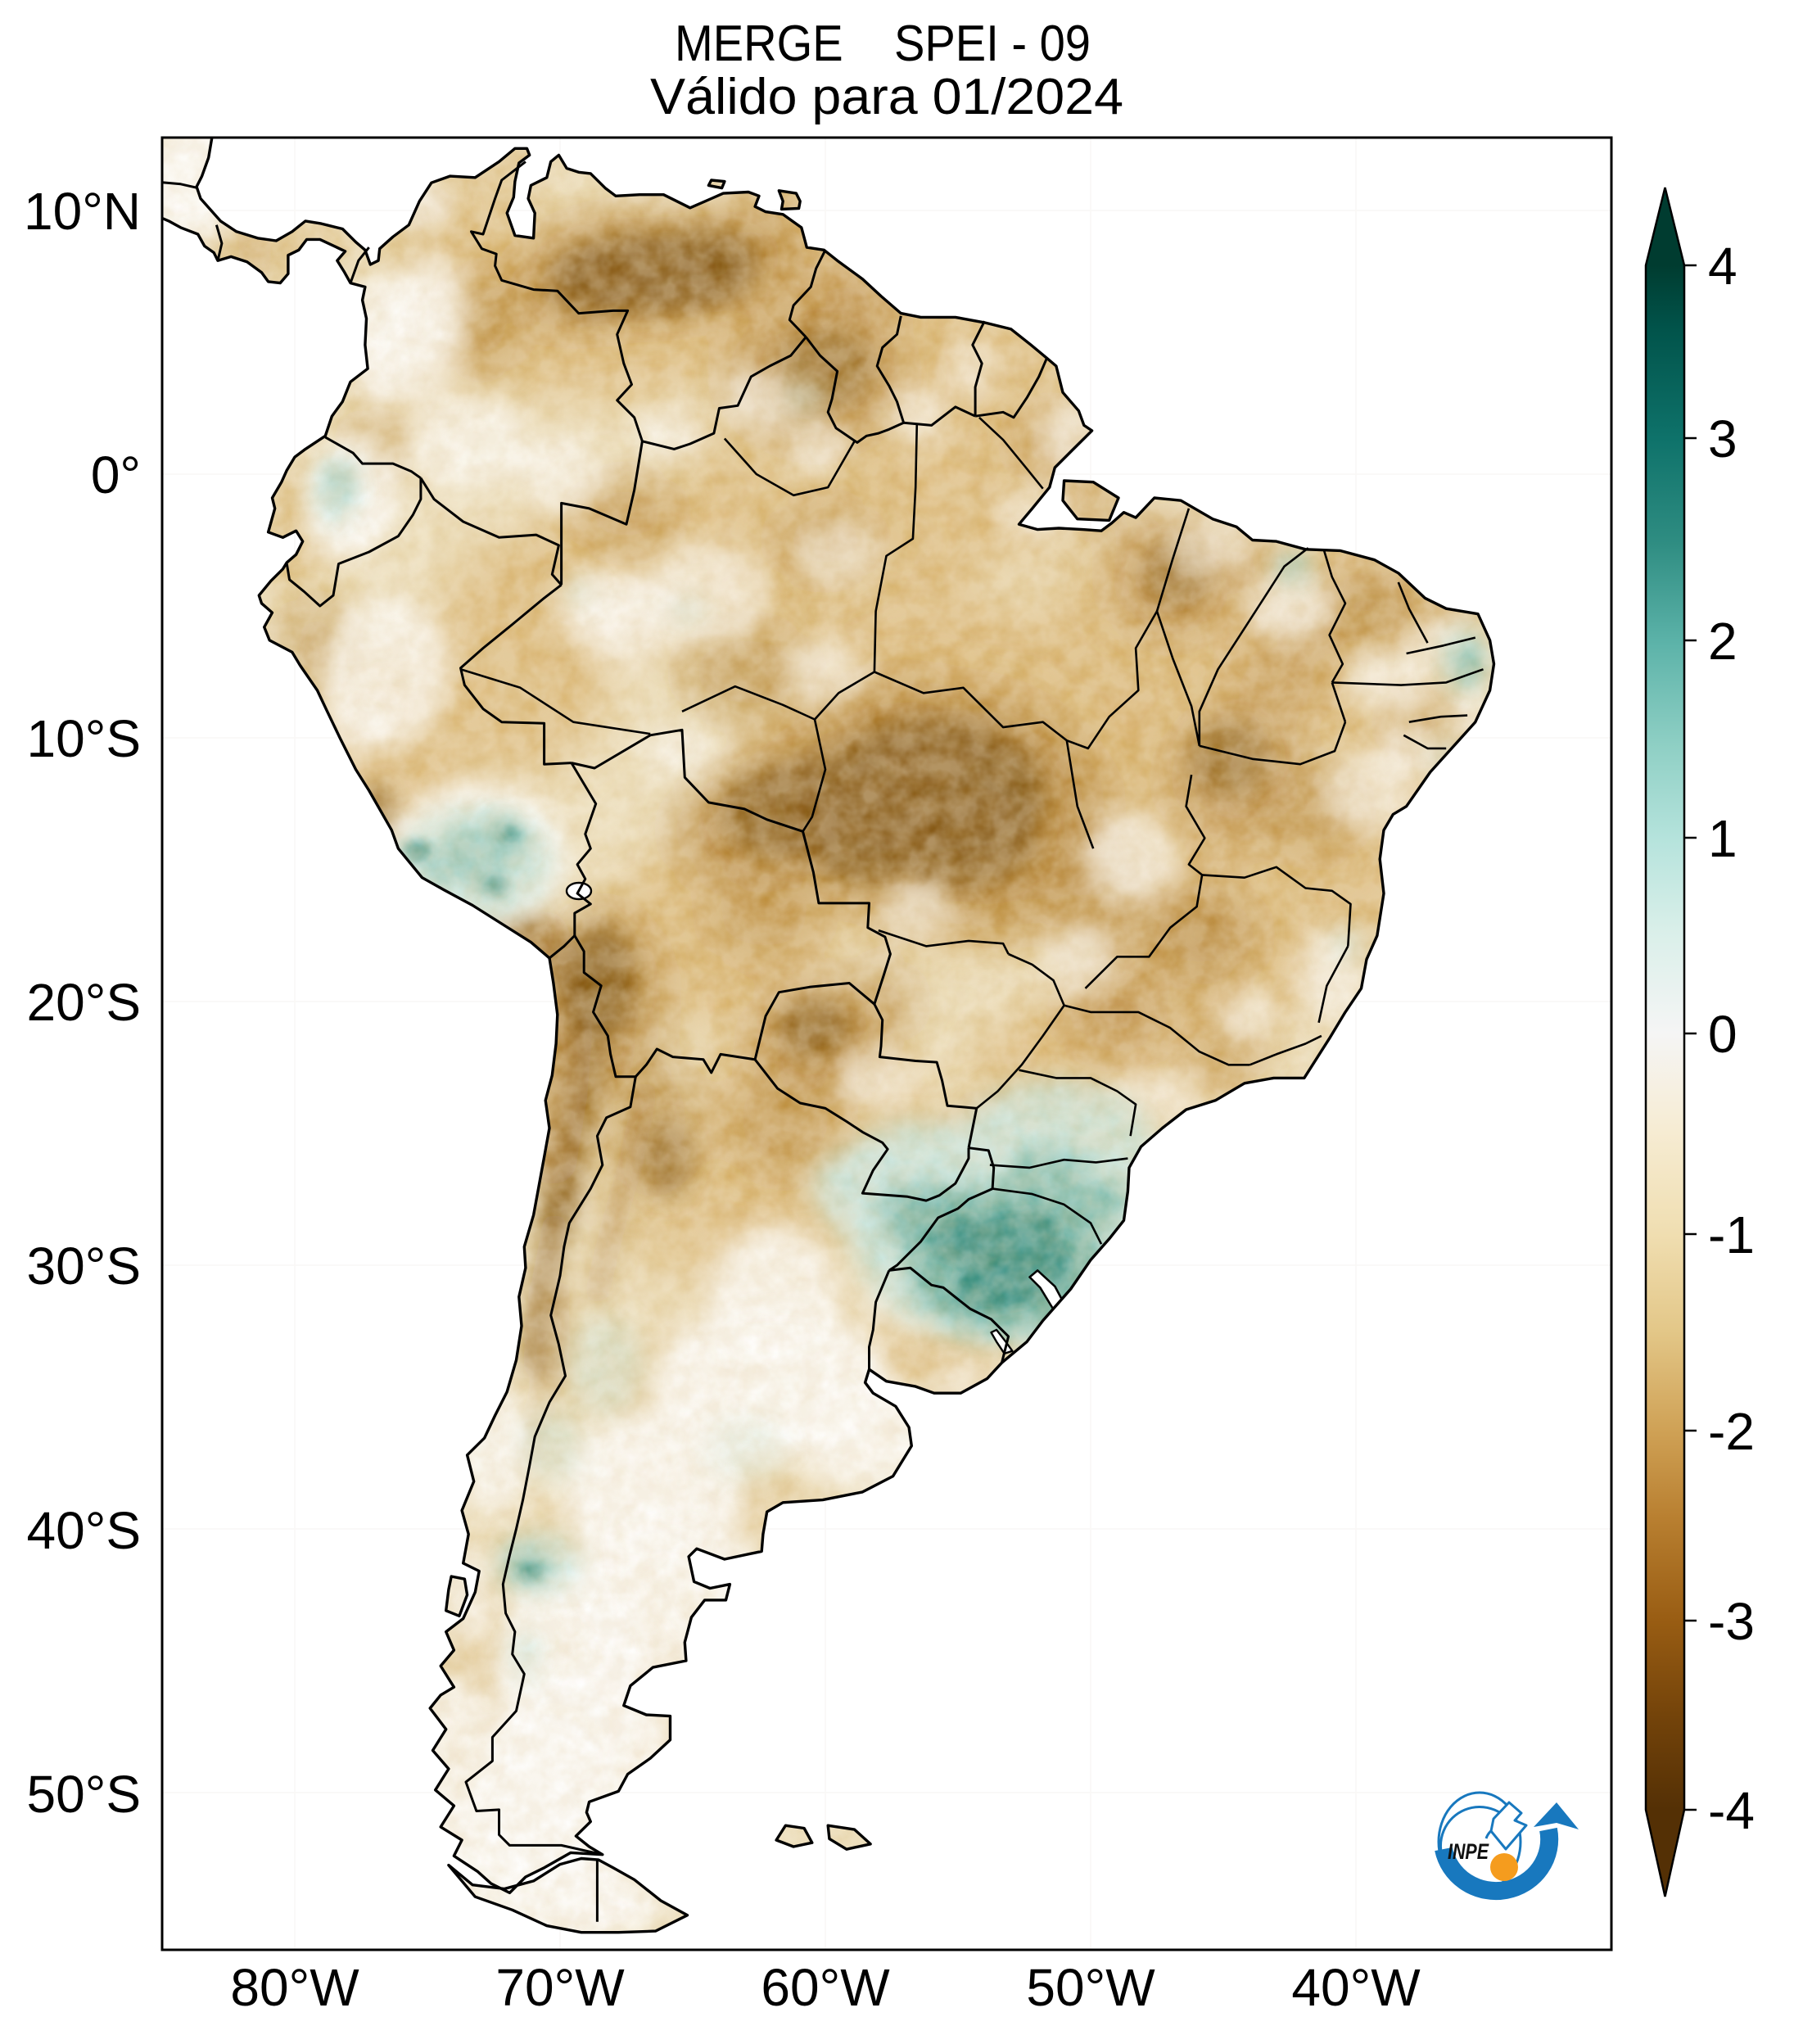  Describe the element at coordinates (84, 1794) in the screenshot. I see `svg-text: 50°S` at that location.